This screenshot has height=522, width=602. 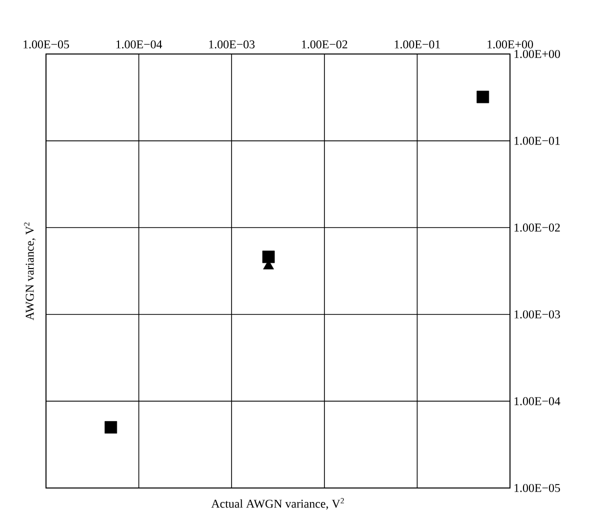 I want to click on x-tick-label: 1.00E−03, so click(x=232, y=44).